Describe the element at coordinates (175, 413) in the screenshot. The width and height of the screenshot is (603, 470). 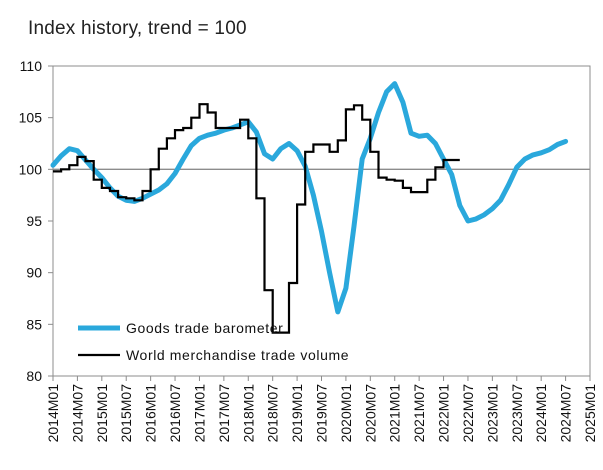
I see `x-tick-label: 2016M07` at that location.